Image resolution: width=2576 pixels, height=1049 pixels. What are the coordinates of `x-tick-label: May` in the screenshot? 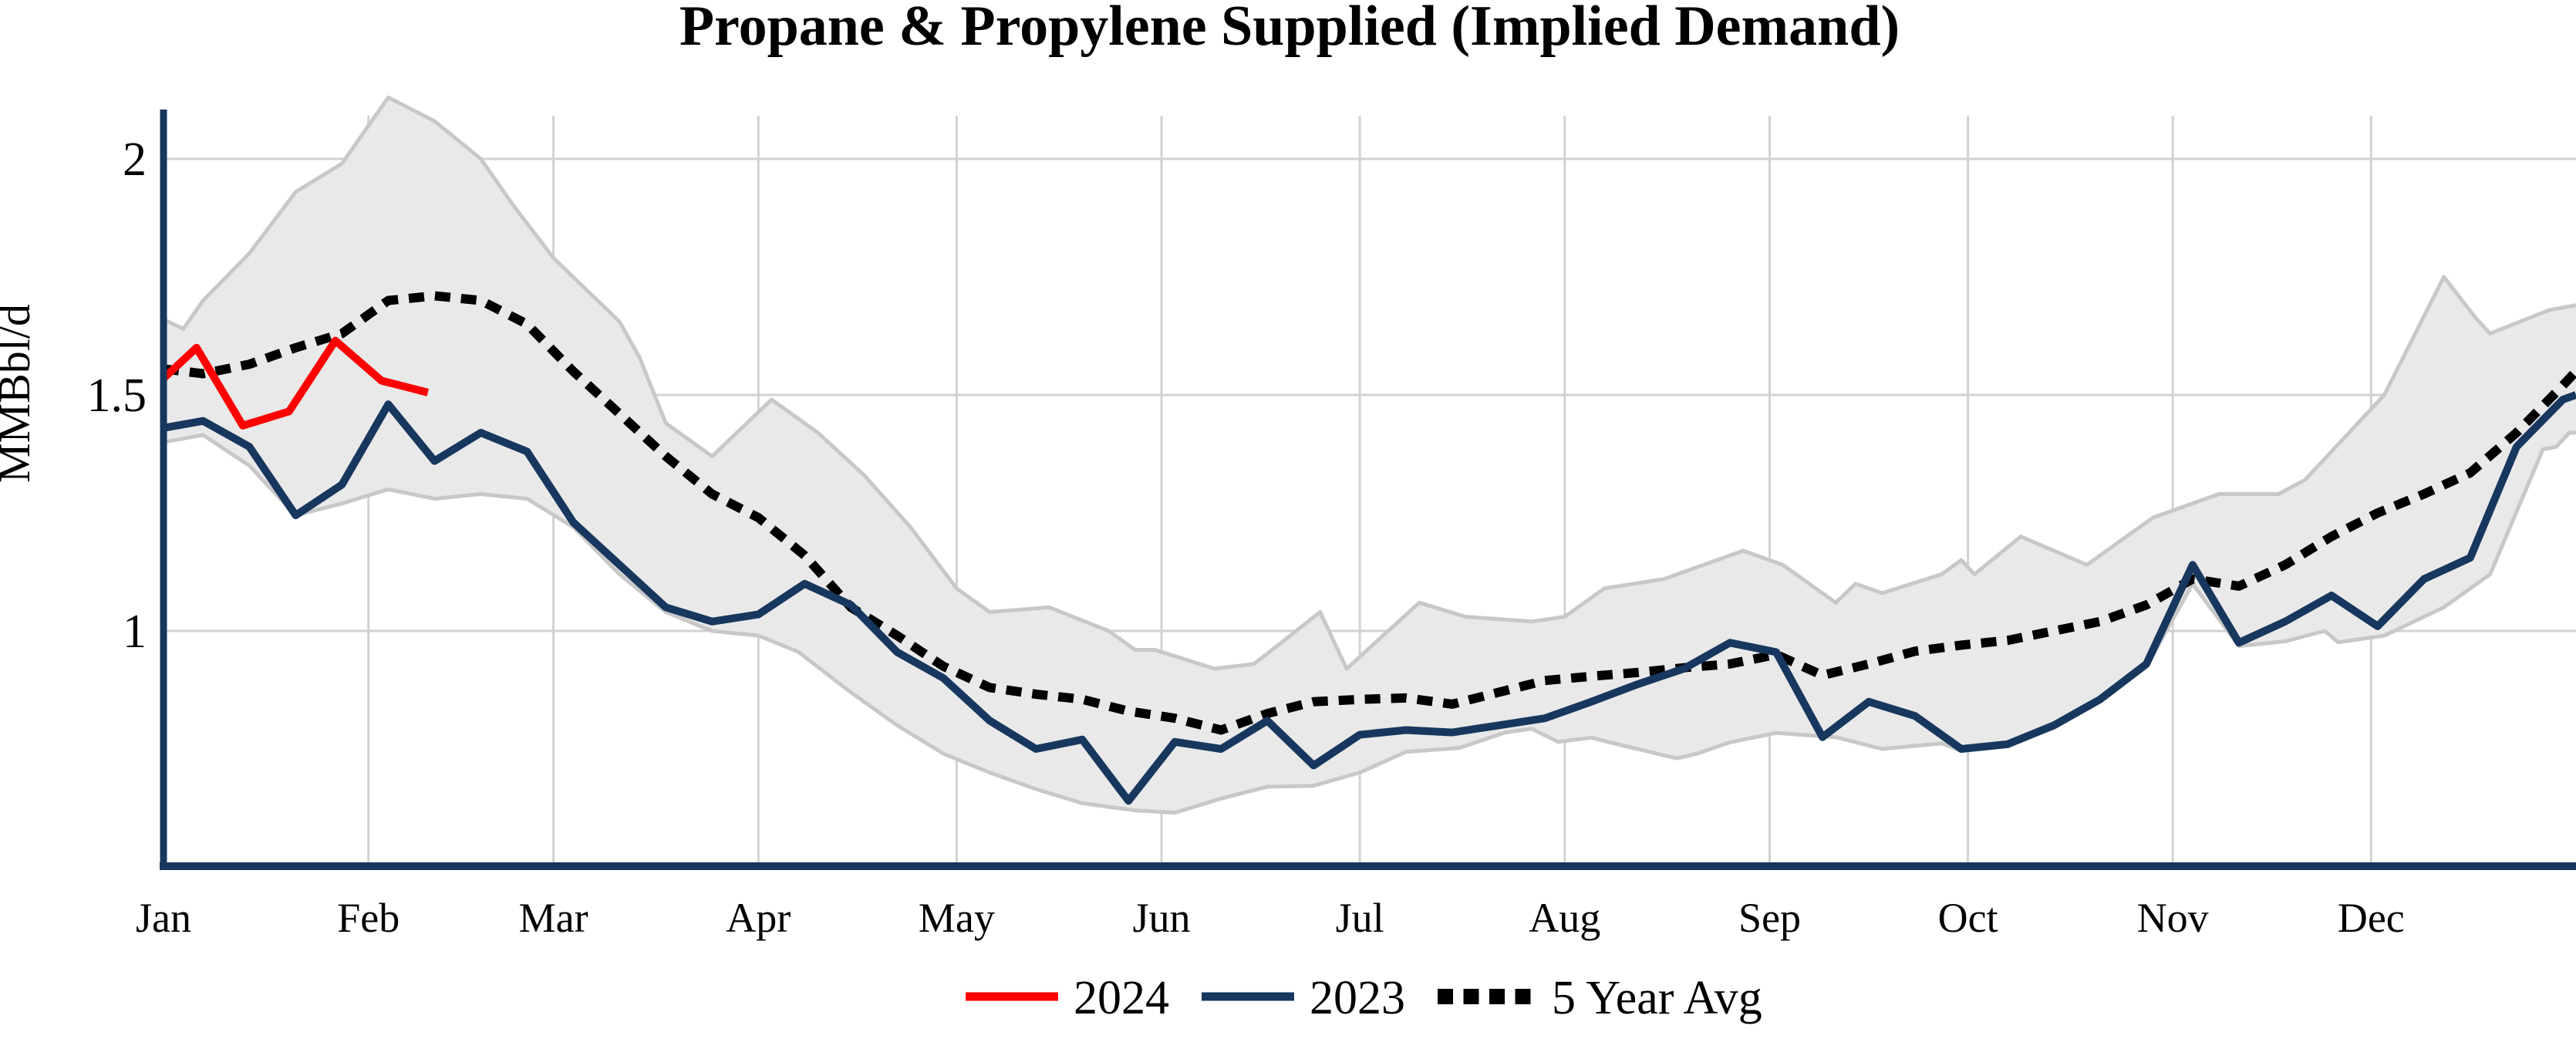 It's located at (957, 918).